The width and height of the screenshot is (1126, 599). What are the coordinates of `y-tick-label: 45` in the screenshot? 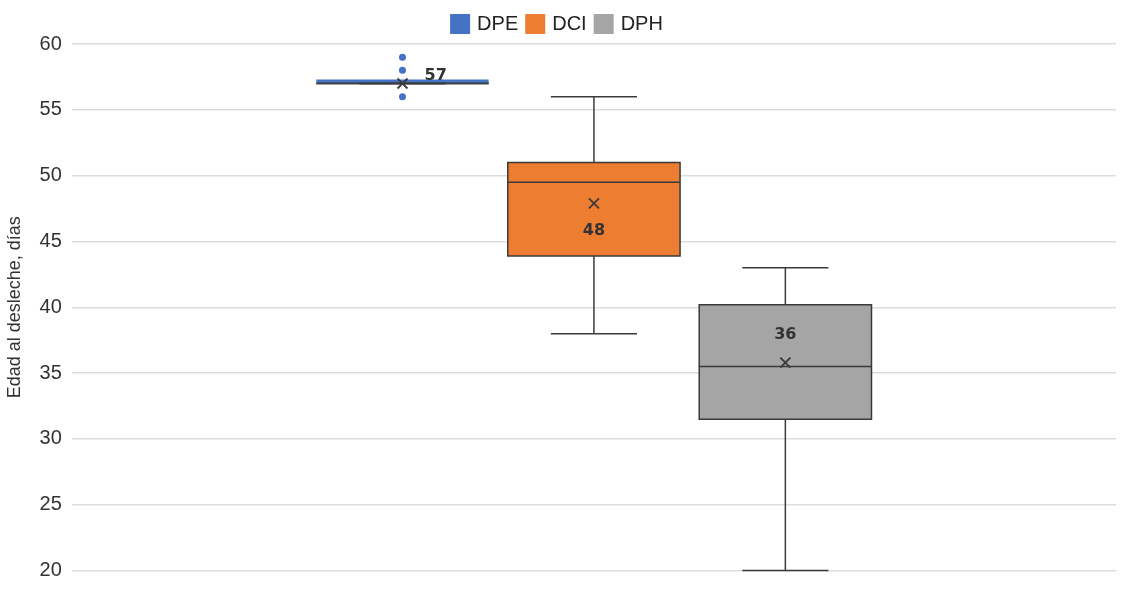 It's located at (50, 239).